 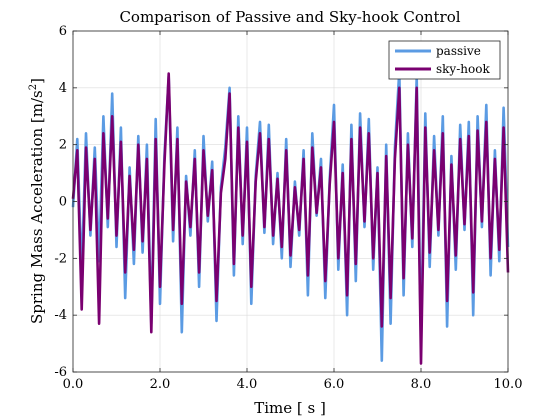 I want to click on x-tick-label: 10.0, so click(x=508, y=384).